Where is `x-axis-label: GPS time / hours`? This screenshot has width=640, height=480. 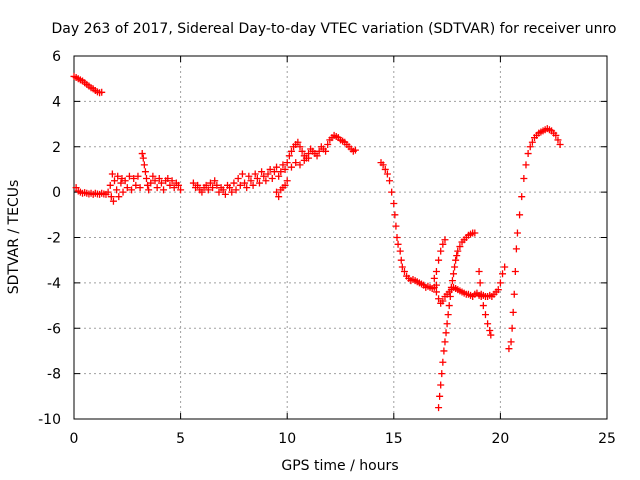
x-axis-label: GPS time / hours is located at coordinates (339, 466).